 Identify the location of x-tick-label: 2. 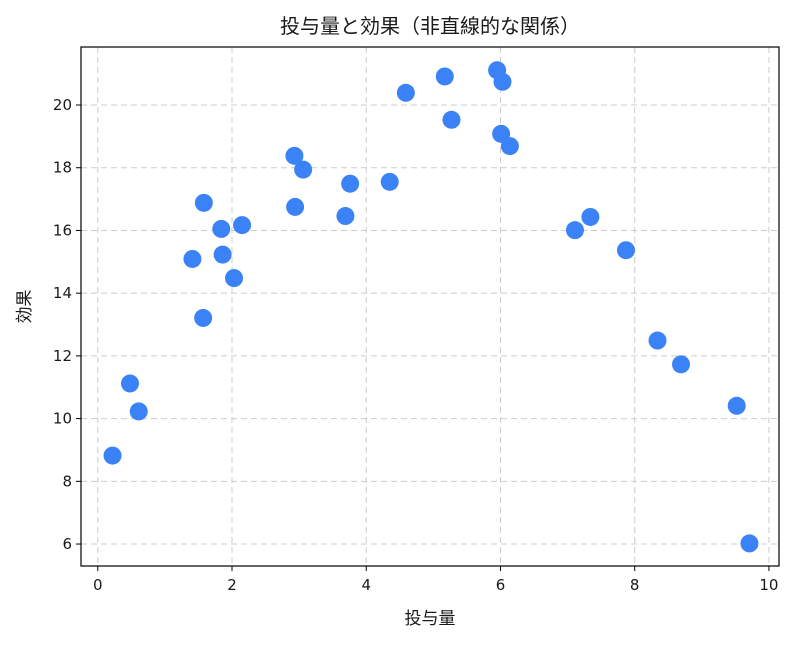
(232, 585).